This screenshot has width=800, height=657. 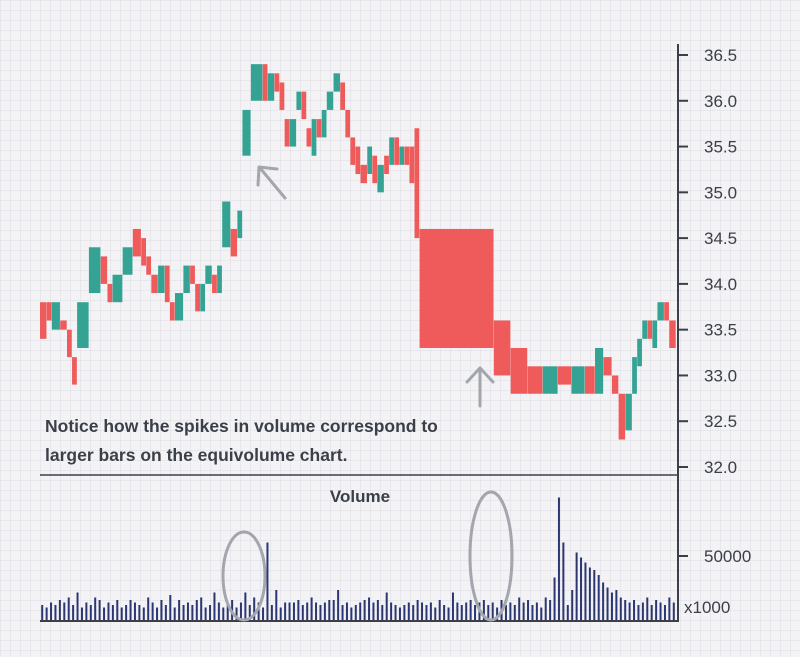 I want to click on price-tick-label: 32.5, so click(x=720, y=421).